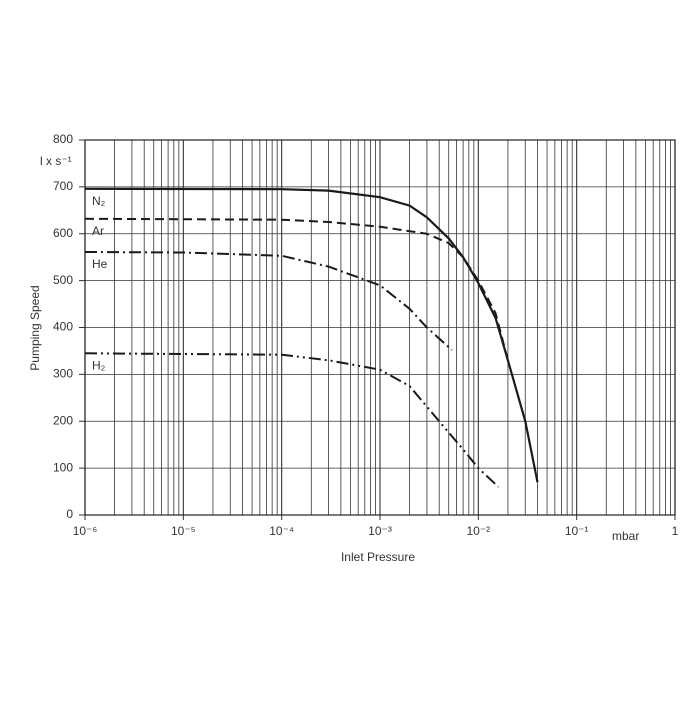 The height and width of the screenshot is (705, 700). What do you see at coordinates (63, 467) in the screenshot?
I see `y-tick-label: 100` at bounding box center [63, 467].